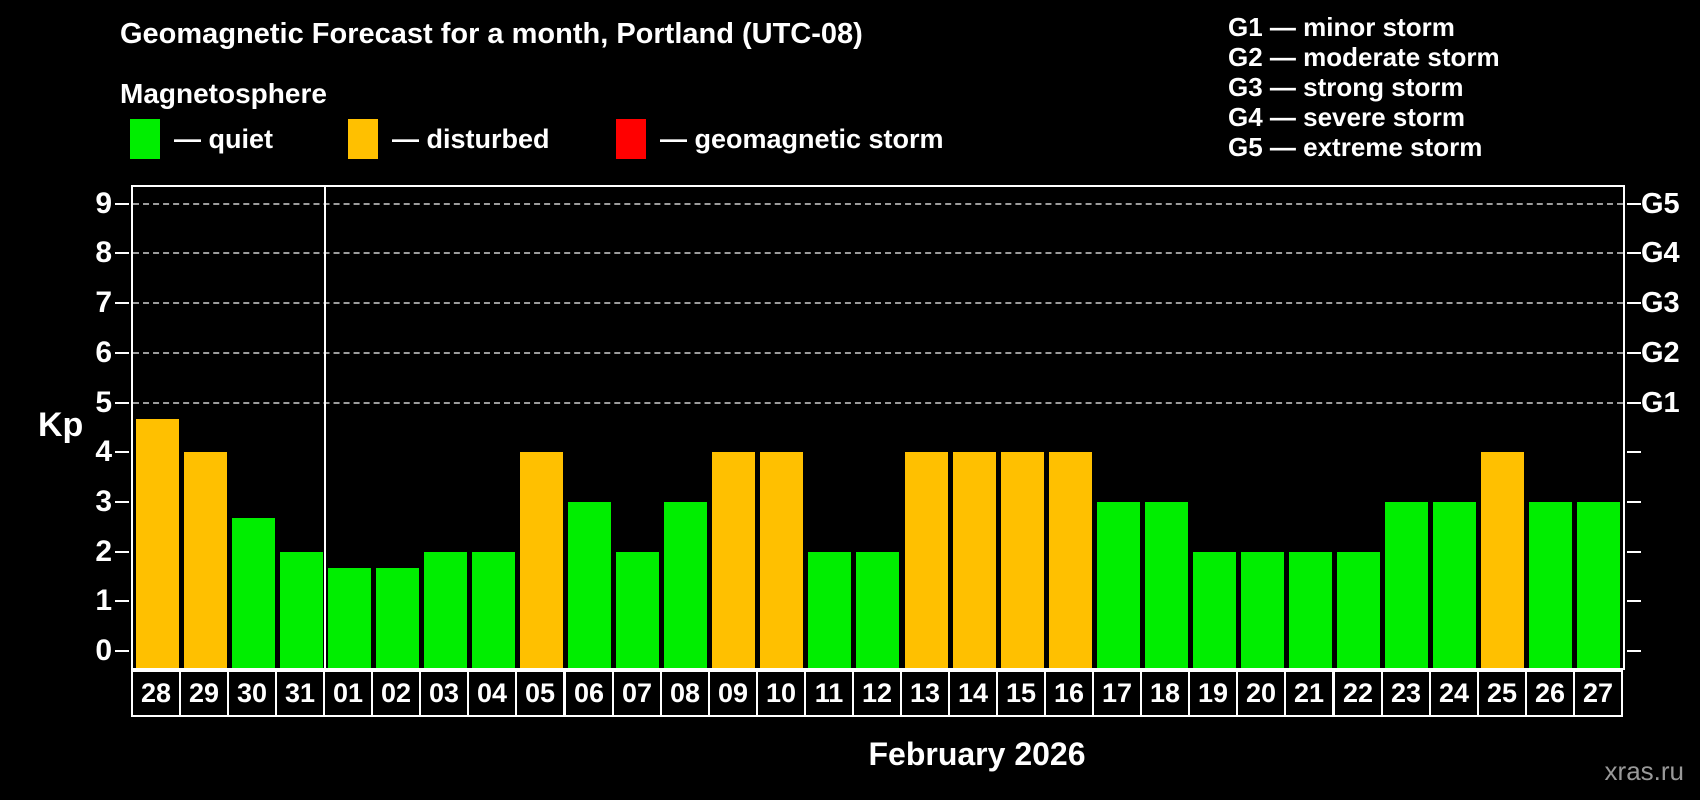  What do you see at coordinates (1660, 303) in the screenshot?
I see `g-label-g3: G3` at bounding box center [1660, 303].